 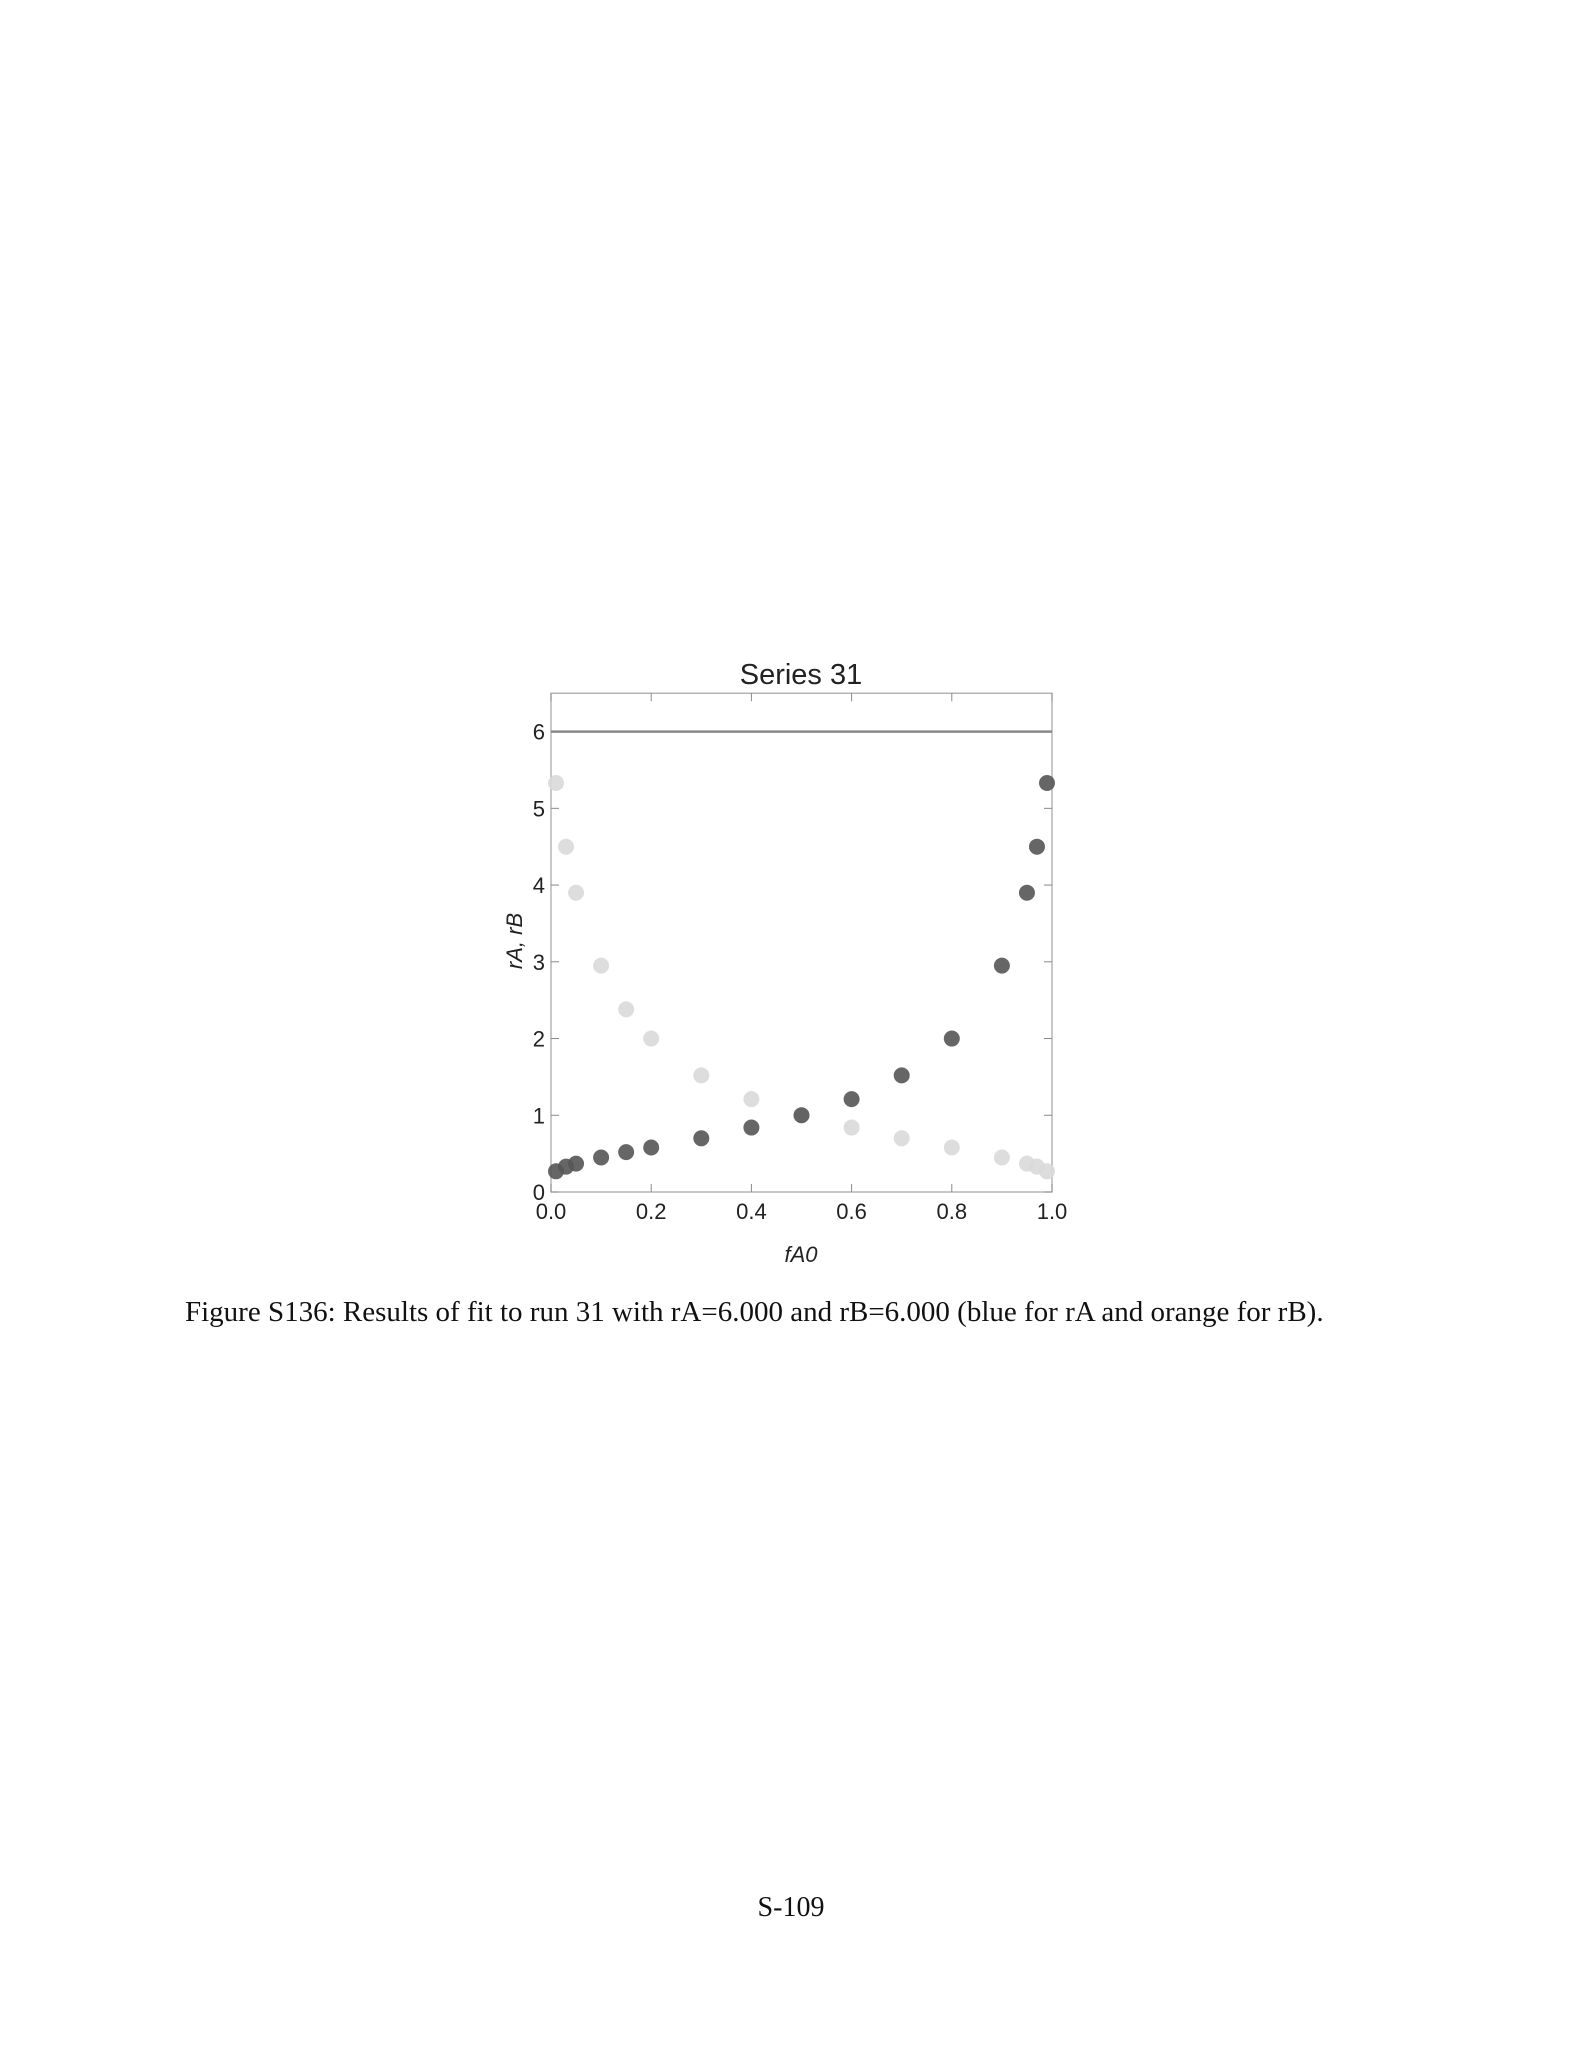 What do you see at coordinates (539, 1192) in the screenshot?
I see `y-tick-label: 0` at bounding box center [539, 1192].